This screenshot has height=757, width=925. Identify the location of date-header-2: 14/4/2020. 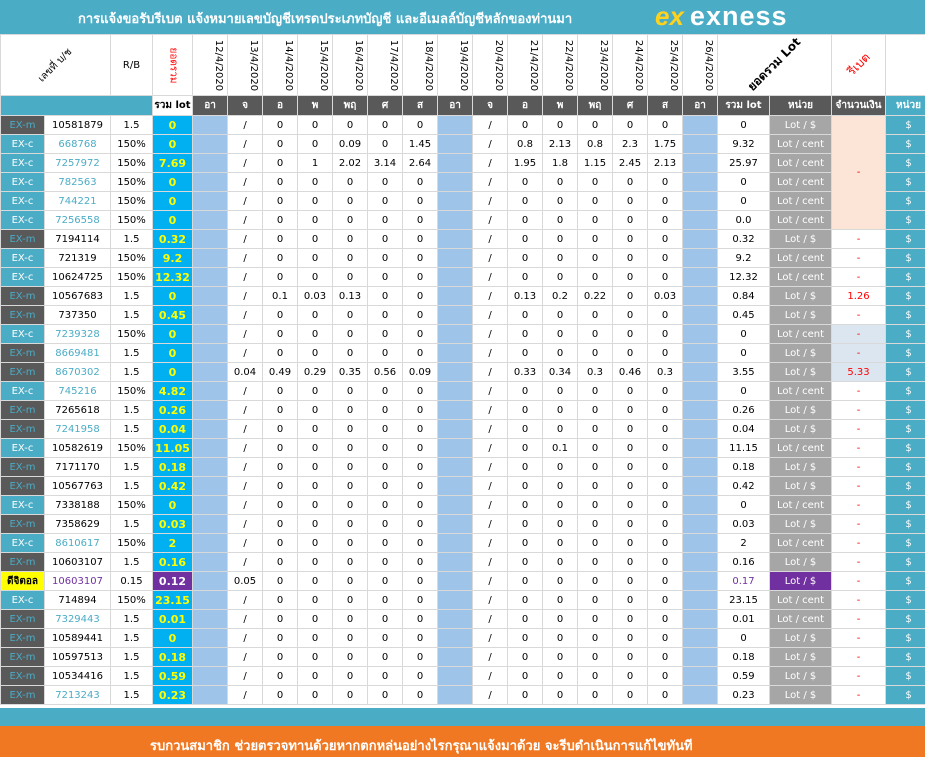
(280, 65).